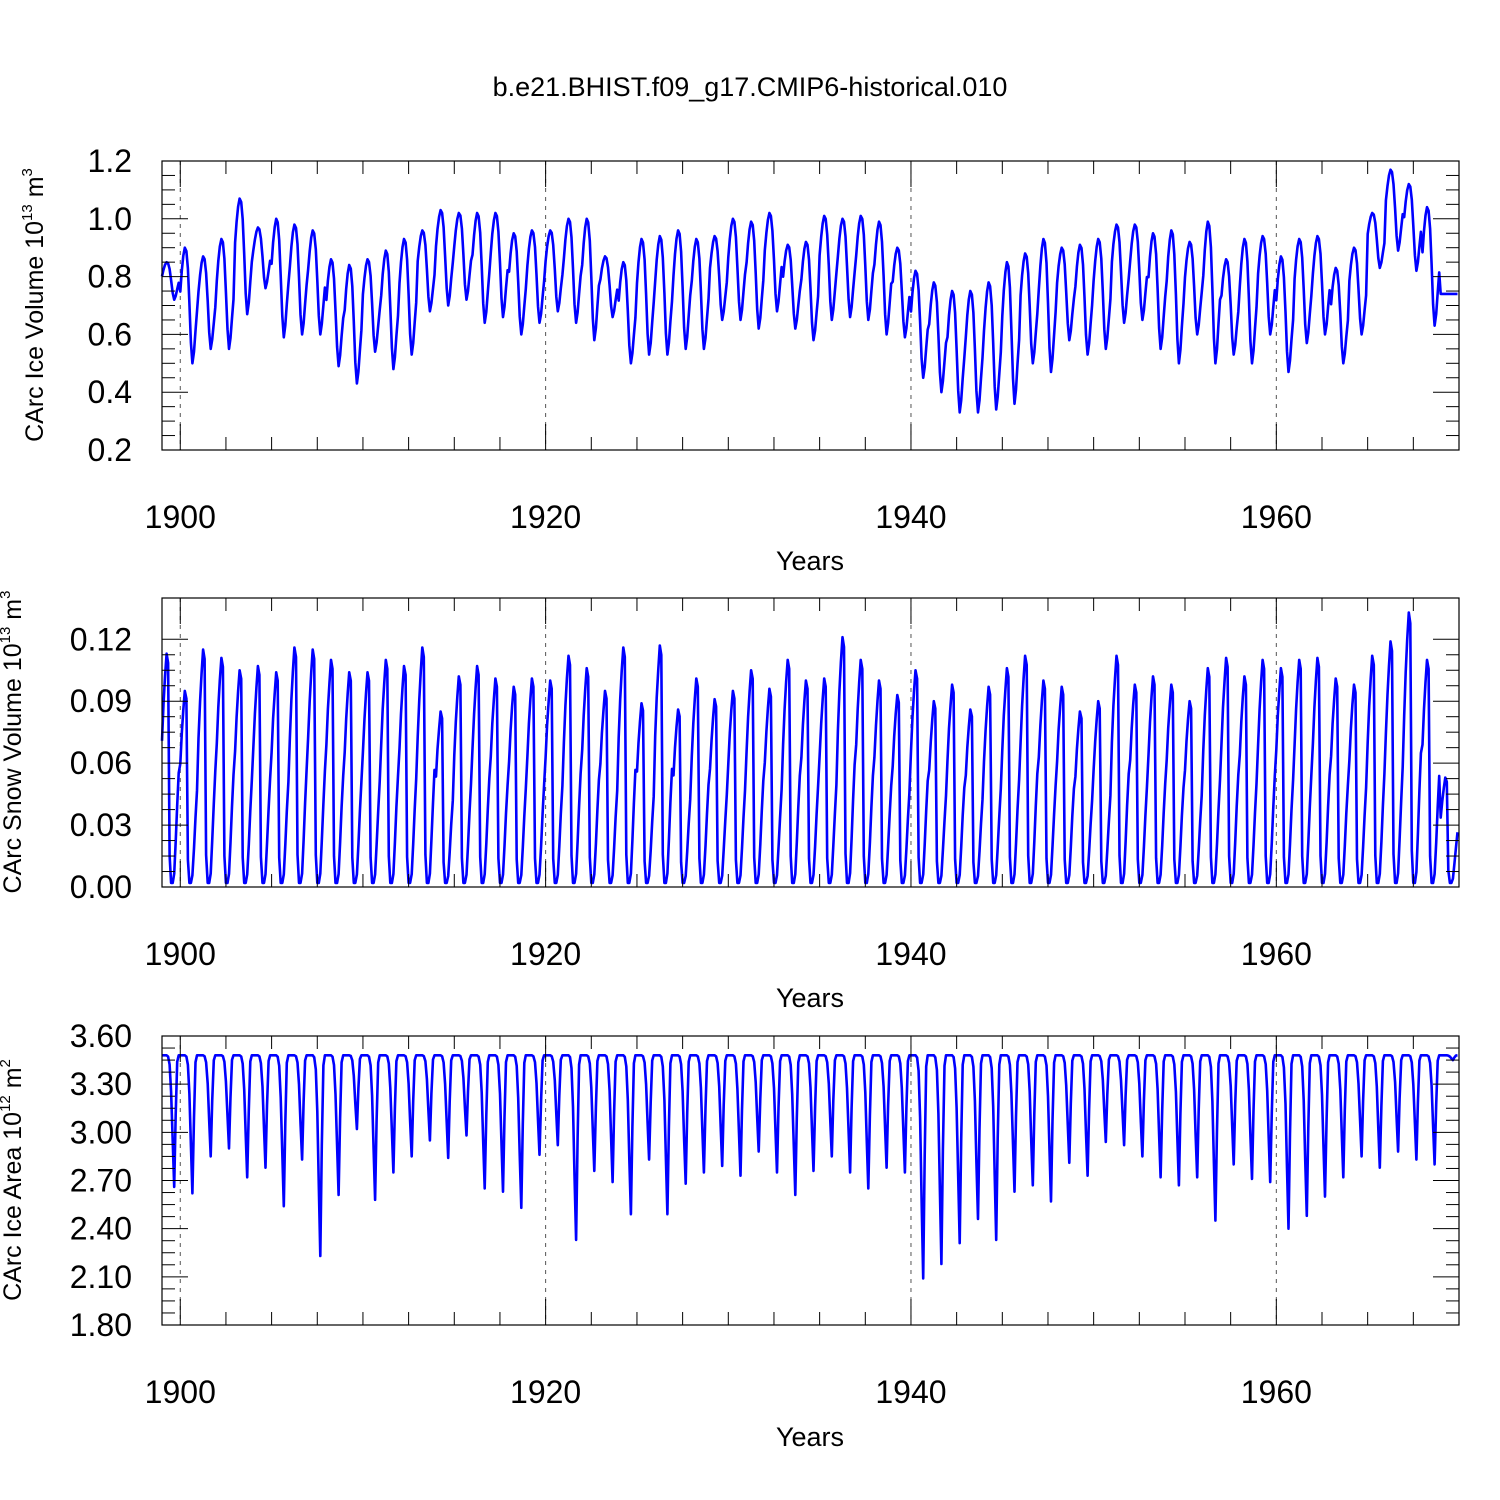 This screenshot has width=1500, height=1500. Describe the element at coordinates (101, 639) in the screenshot. I see `snow-volume-ytick-label: 0.12` at that location.